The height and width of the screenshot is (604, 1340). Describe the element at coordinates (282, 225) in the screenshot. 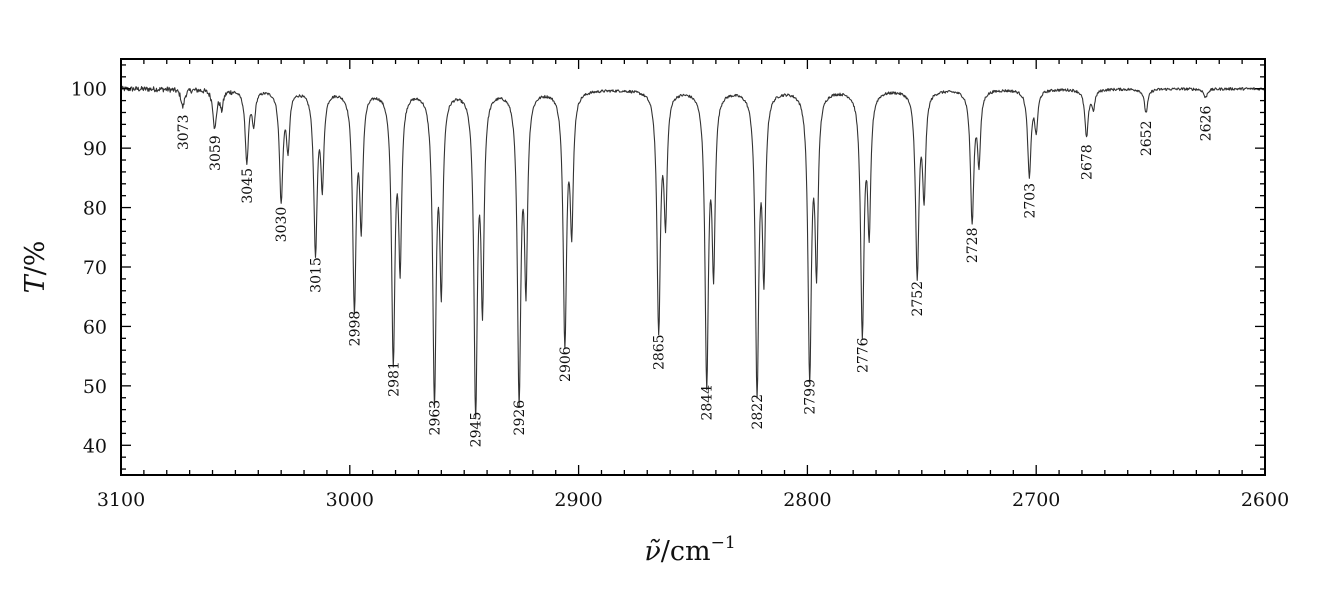

I see `peak-label: 3030` at that location.